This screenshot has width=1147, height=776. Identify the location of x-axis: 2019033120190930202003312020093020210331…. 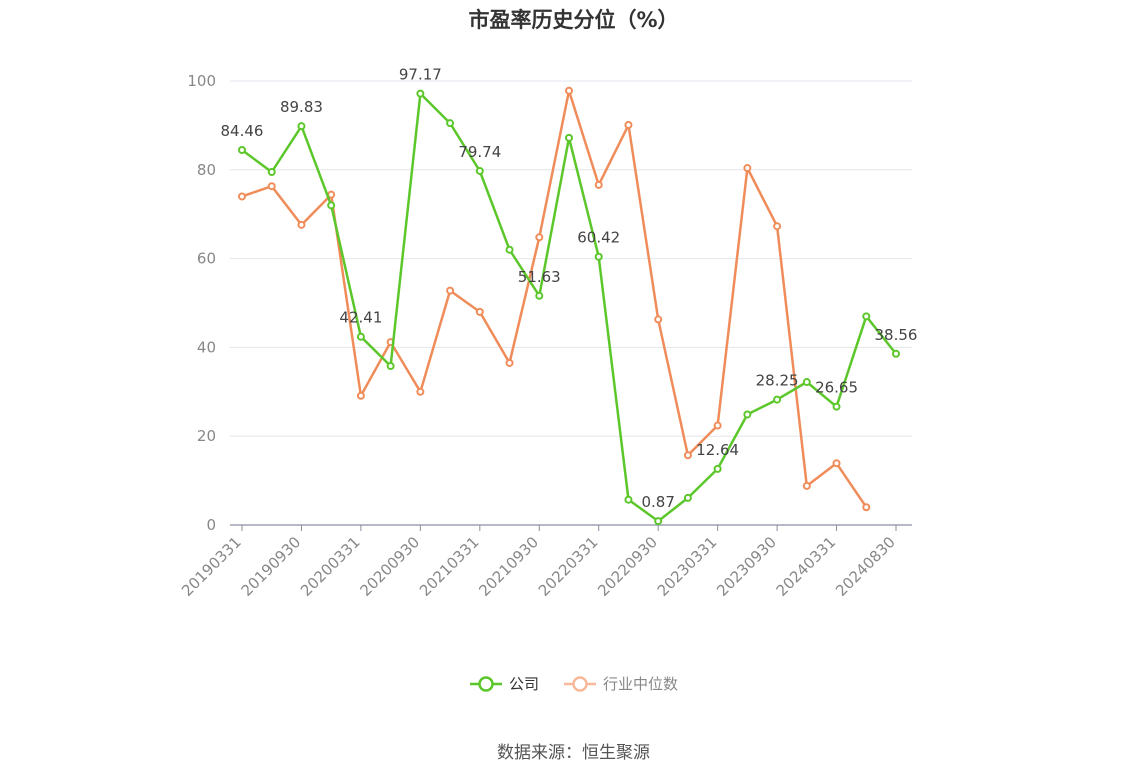
(545, 562).